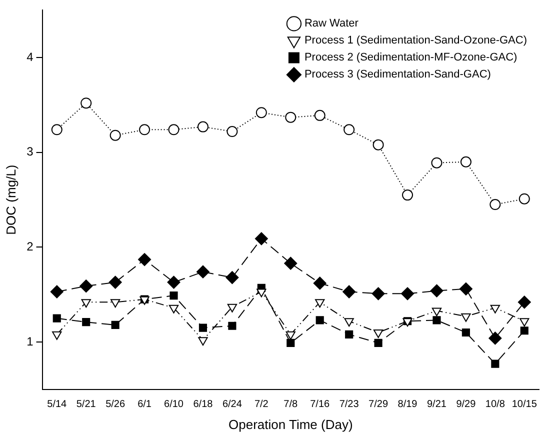 The image size is (547, 437). I want to click on legend-label: Process 1 (Sedimentation-Sand-Ozone-GAC), so click(416, 40).